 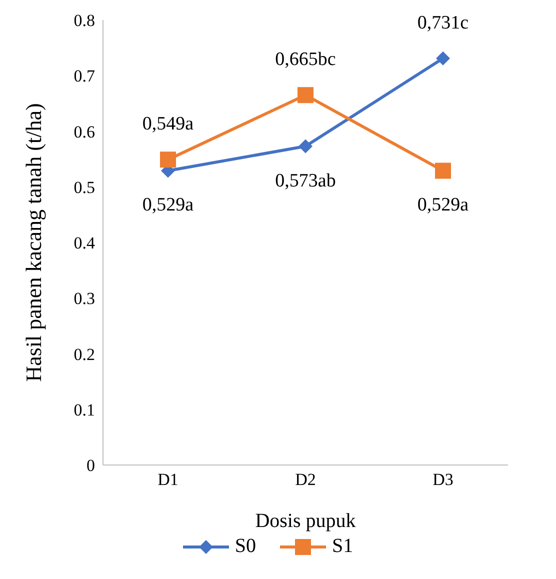 What do you see at coordinates (84, 298) in the screenshot?
I see `y-tick-label: 0.3` at bounding box center [84, 298].